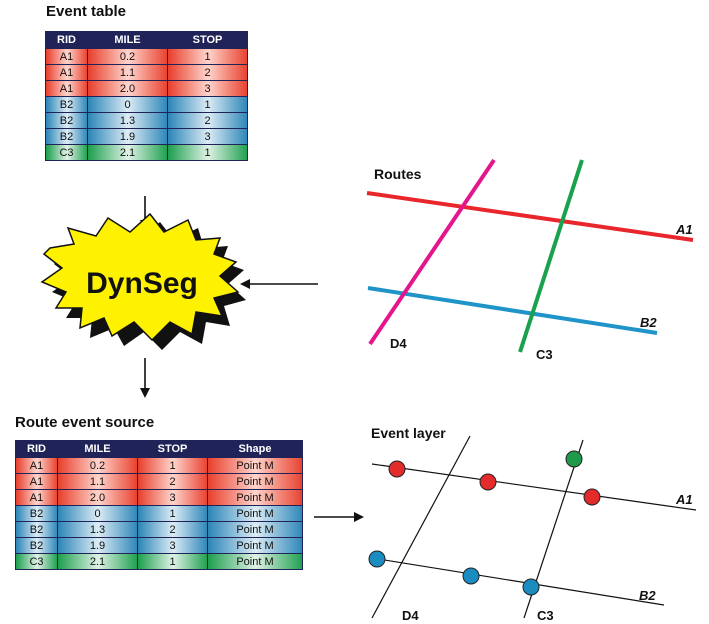 This screenshot has width=709, height=624. Describe the element at coordinates (648, 322) in the screenshot. I see `route-b2-label: B2` at that location.